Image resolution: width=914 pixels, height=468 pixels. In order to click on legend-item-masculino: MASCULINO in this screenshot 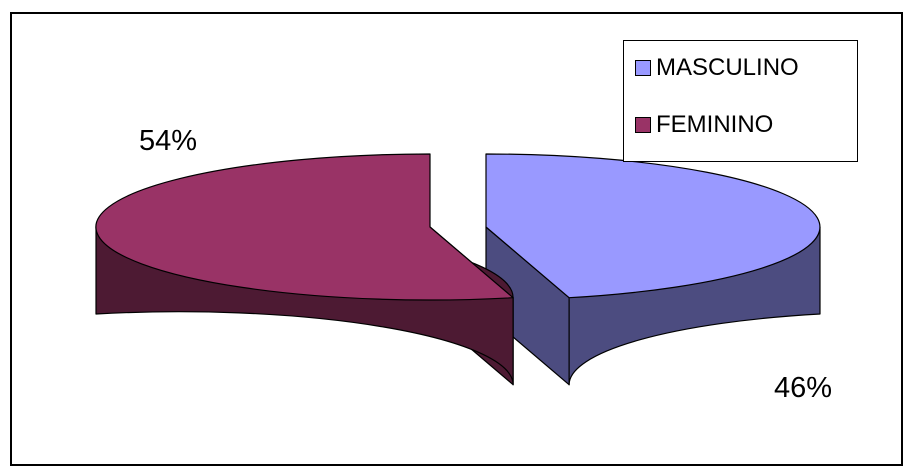, I will do `click(717, 68)`.